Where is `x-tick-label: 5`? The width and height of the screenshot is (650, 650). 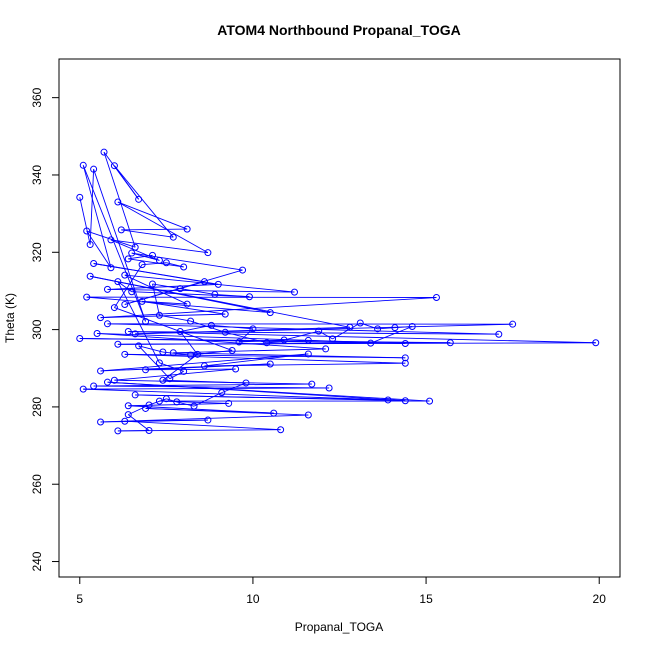 x-tick-label: 5 is located at coordinates (79, 599).